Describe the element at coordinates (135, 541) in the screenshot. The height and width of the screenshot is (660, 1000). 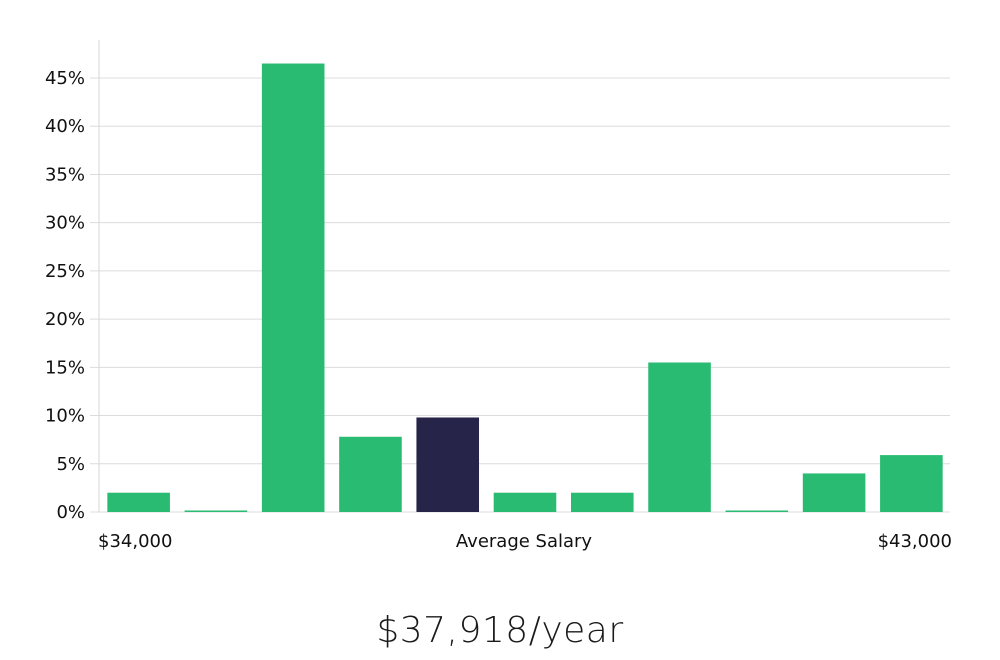
I see `x-label-min: $34,000` at that location.